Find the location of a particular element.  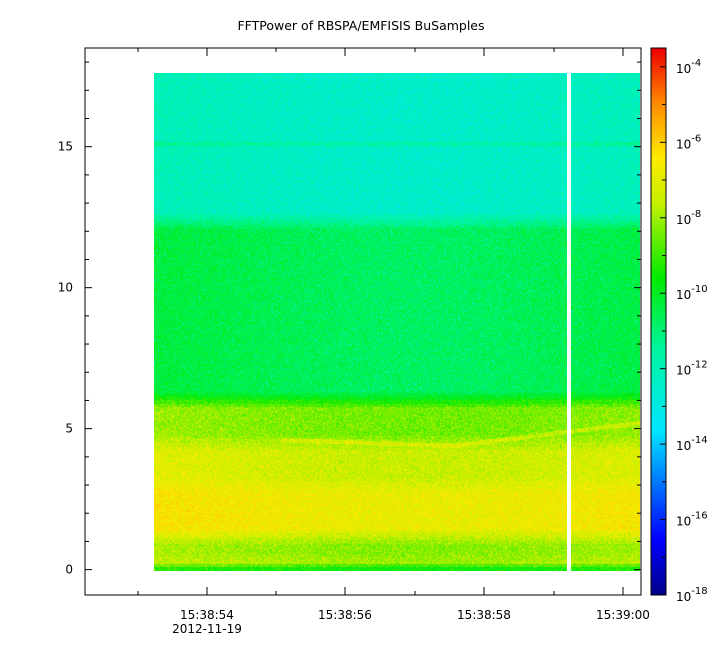

colorbar-ticks: 10⁻⁴ 10⁻⁶ 10⁻⁸ 10⁻¹⁰ 10⁻¹² 10⁻¹⁴ 10⁻¹⁶ 10⁻¹⁸ is located at coordinates (684, 331).